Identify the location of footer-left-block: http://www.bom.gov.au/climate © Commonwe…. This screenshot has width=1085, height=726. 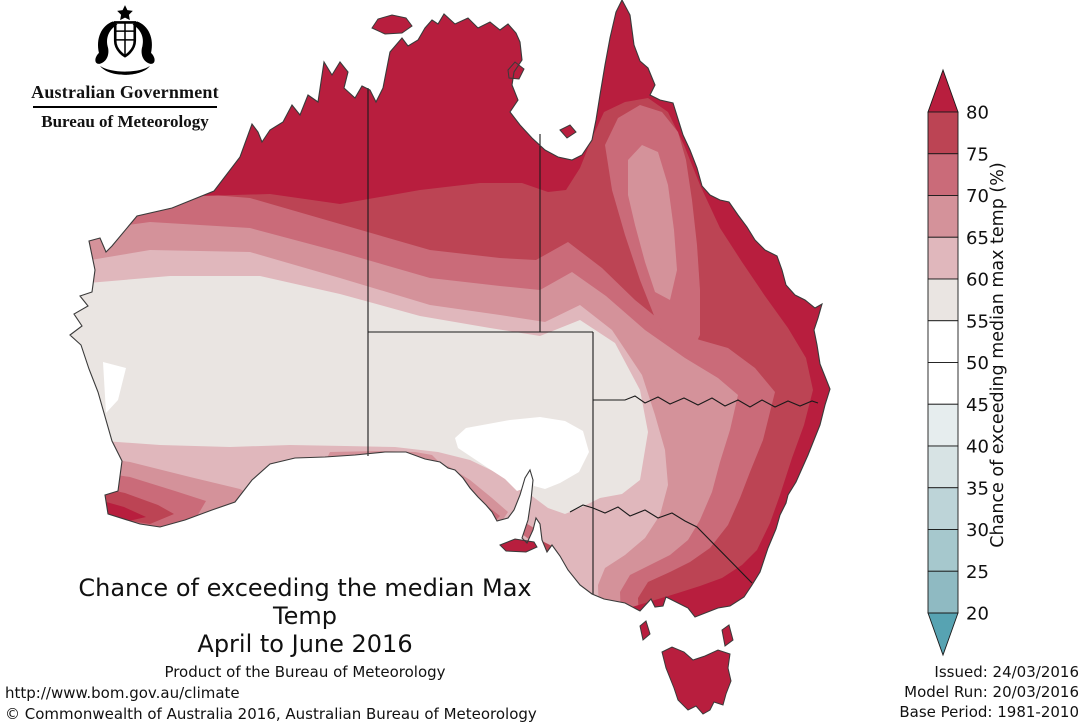
(271, 704).